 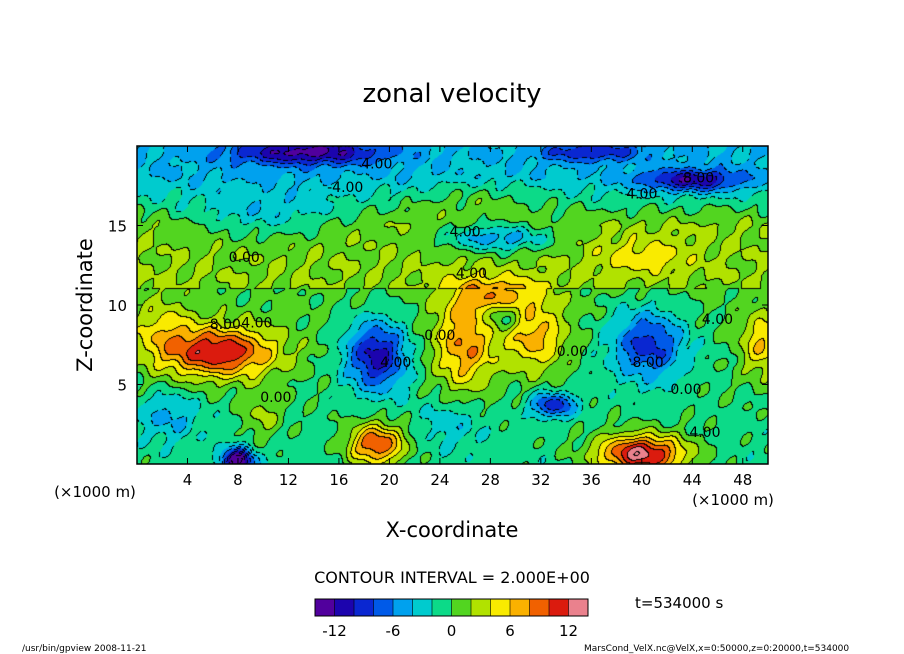 What do you see at coordinates (452, 530) in the screenshot?
I see `x-axis-label: X-coordinate` at bounding box center [452, 530].